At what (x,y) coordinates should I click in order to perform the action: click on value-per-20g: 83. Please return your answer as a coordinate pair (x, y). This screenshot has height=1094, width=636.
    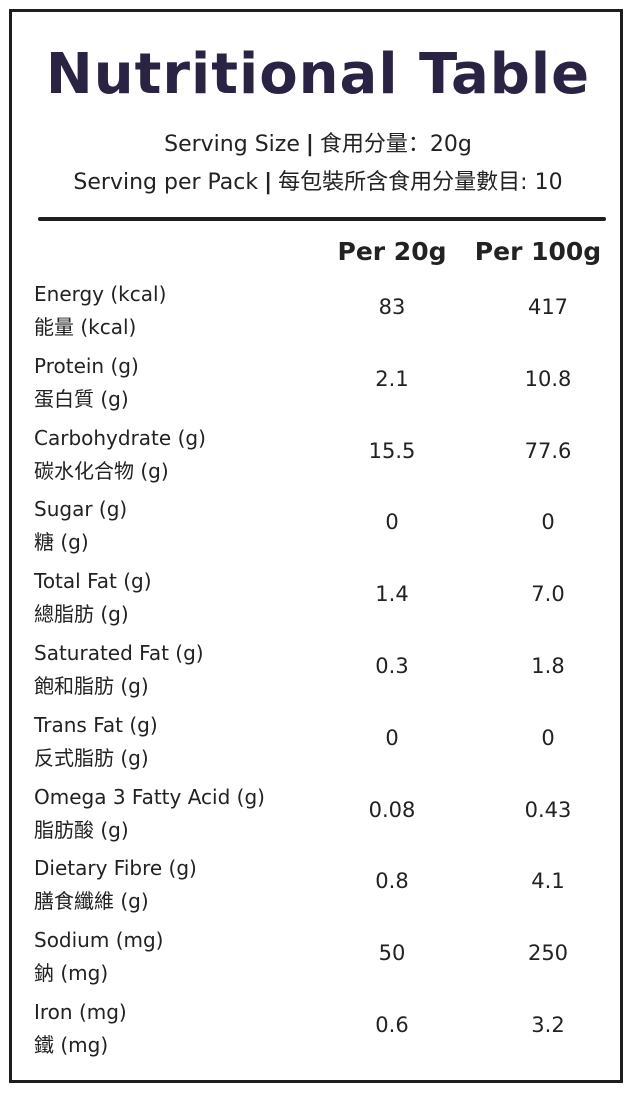
    Looking at the image, I should click on (392, 307).